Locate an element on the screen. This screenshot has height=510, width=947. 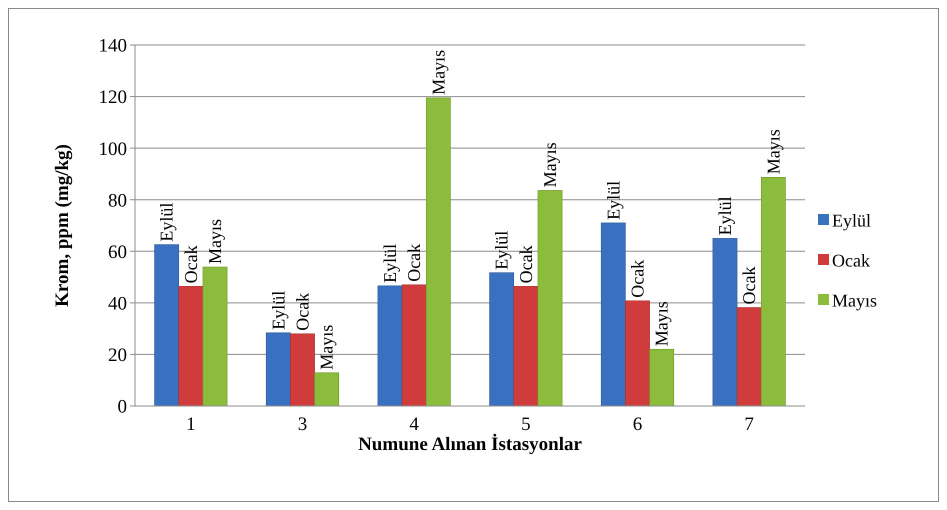
y-tick-label: 80 is located at coordinates (117, 201).